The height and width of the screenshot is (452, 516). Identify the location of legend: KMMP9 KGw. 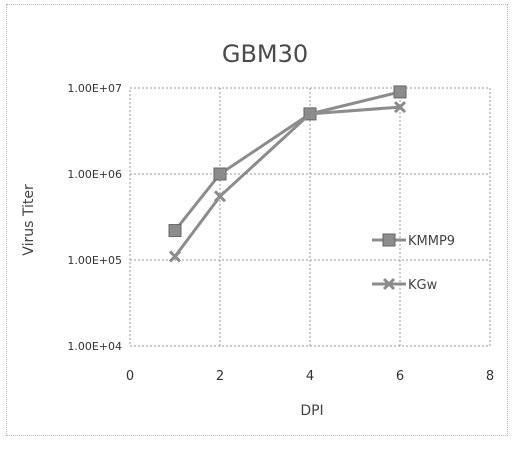
(413, 263).